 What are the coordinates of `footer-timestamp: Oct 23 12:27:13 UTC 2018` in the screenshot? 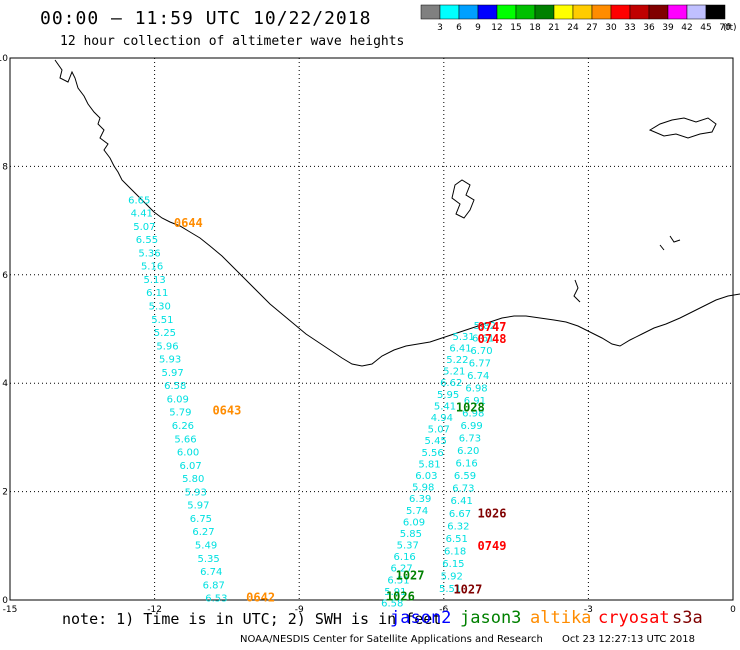 It's located at (628, 639).